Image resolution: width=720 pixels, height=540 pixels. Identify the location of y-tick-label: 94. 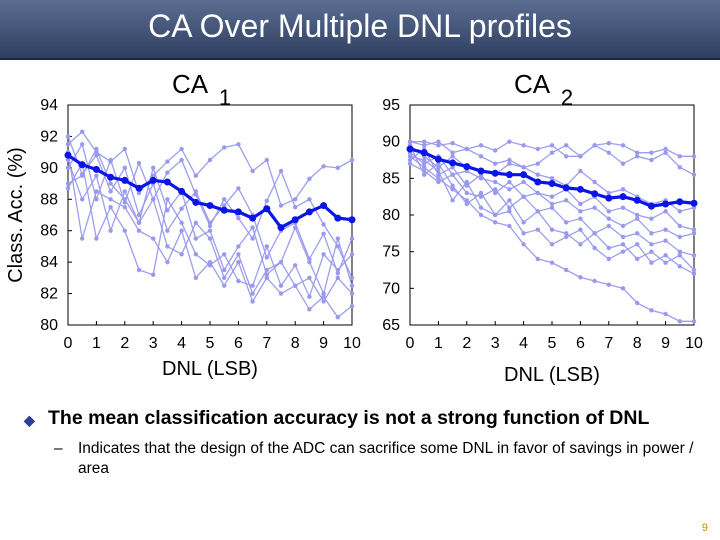
(49, 105).